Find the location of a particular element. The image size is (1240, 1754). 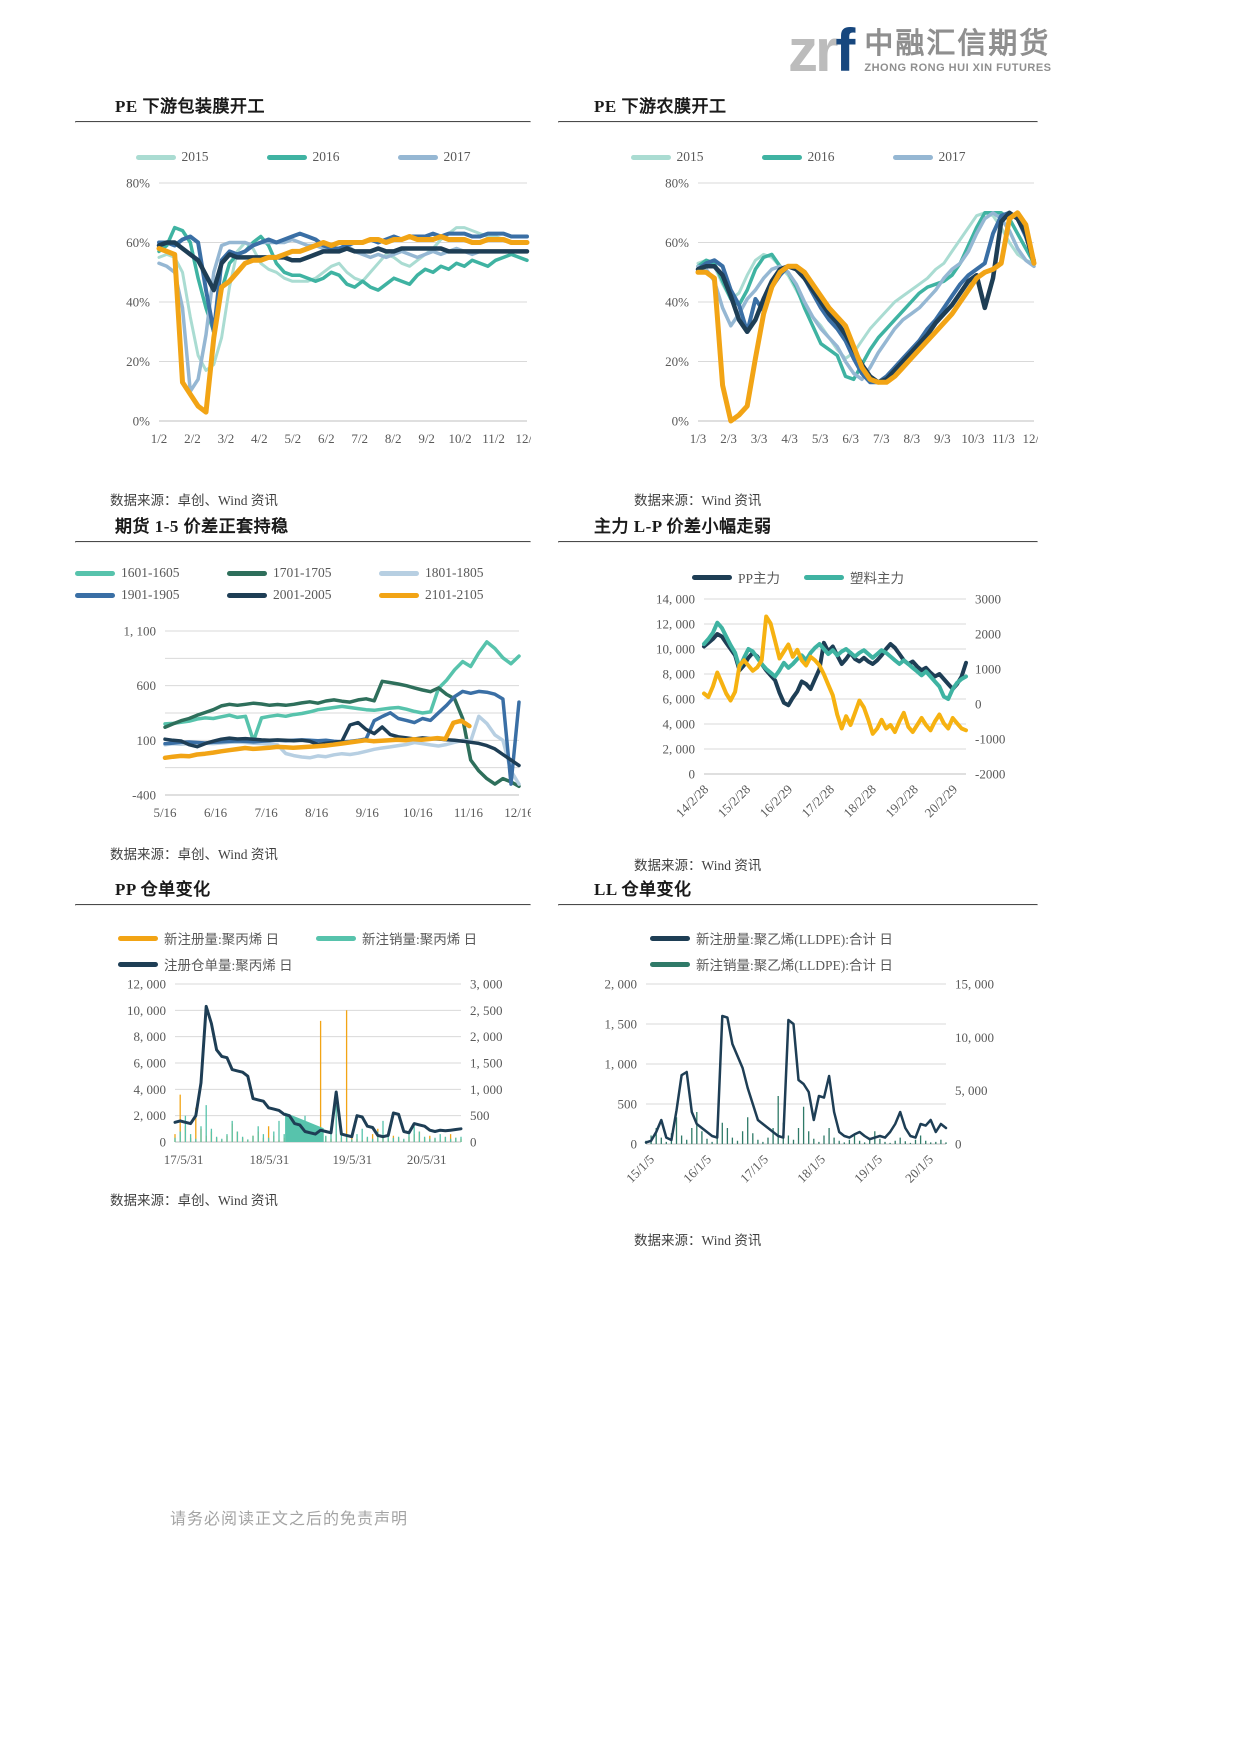

y-axis-tick-left: 20% is located at coordinates (138, 361).